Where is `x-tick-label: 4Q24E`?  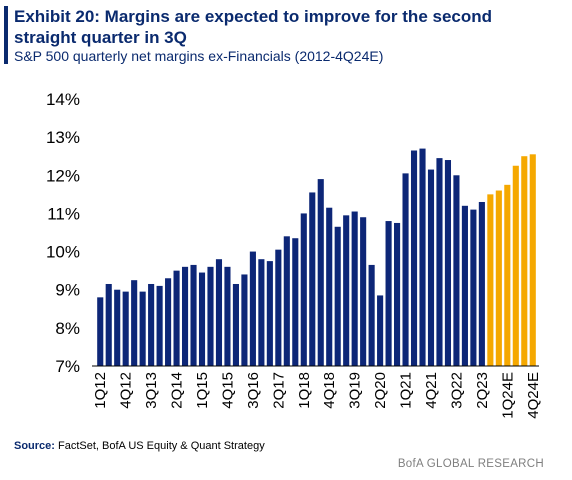 x-tick-label: 4Q24E is located at coordinates (533, 395).